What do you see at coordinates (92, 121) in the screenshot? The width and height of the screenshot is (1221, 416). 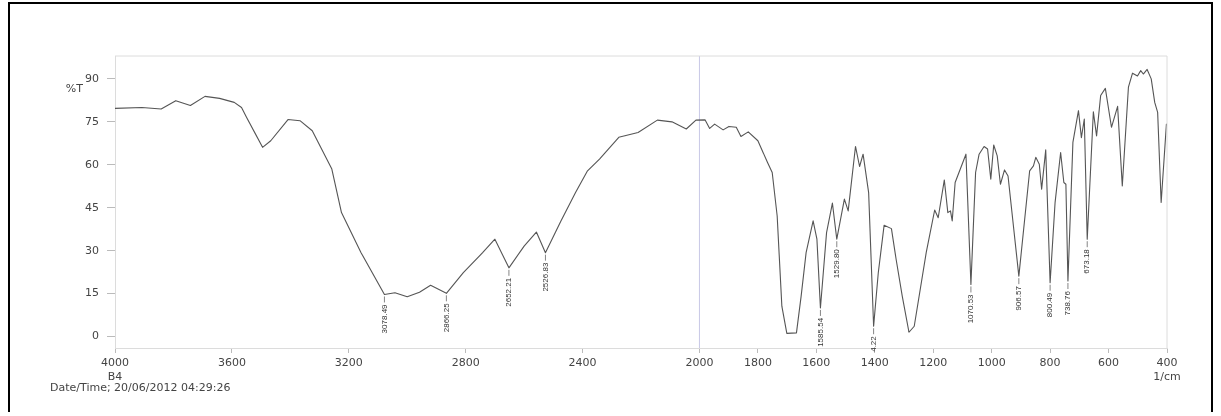 I see `y-tick-label: 75` at bounding box center [92, 121].